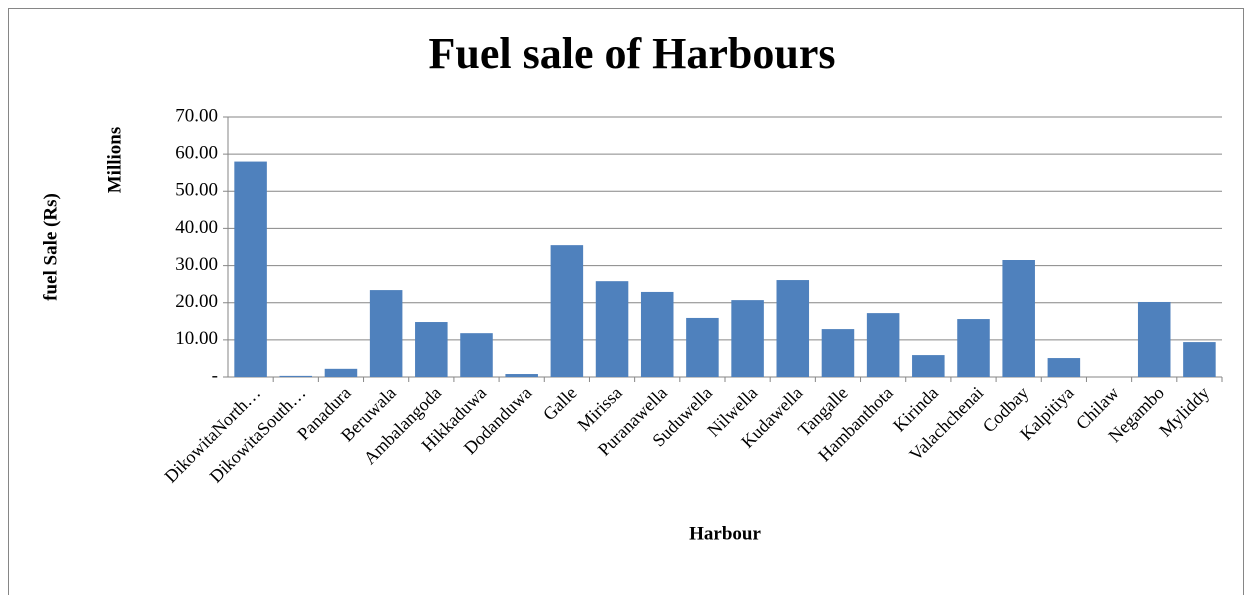  I want to click on y-axis-label: fuel Sale (Rs), so click(50, 247).